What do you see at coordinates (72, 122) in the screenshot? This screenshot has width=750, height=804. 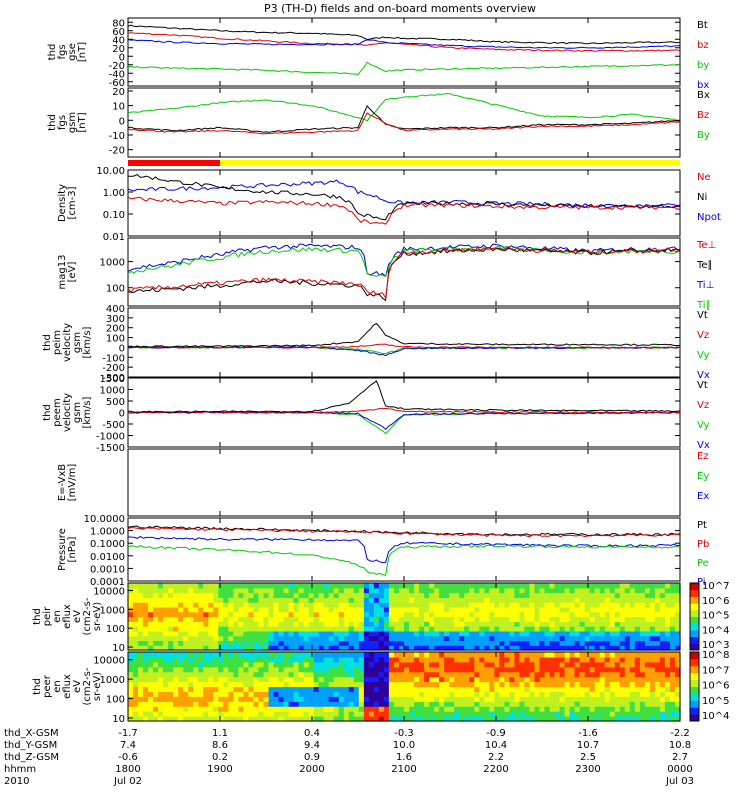 I see `y-axis-label: gsm` at bounding box center [72, 122].